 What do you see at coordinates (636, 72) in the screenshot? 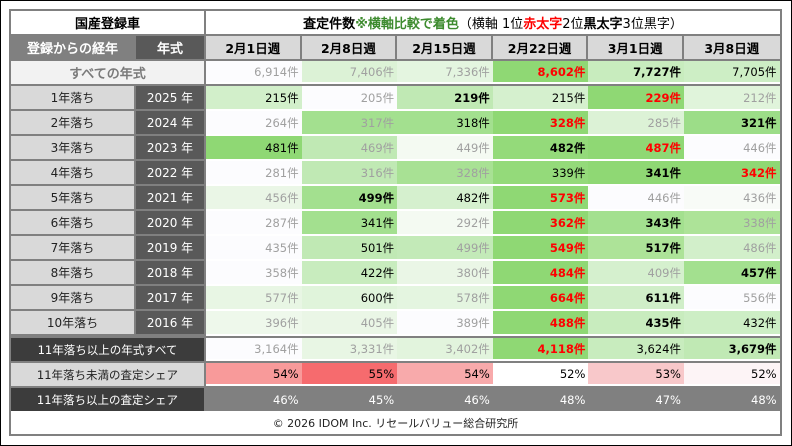
I see `data-cell: 7,727件` at bounding box center [636, 72].